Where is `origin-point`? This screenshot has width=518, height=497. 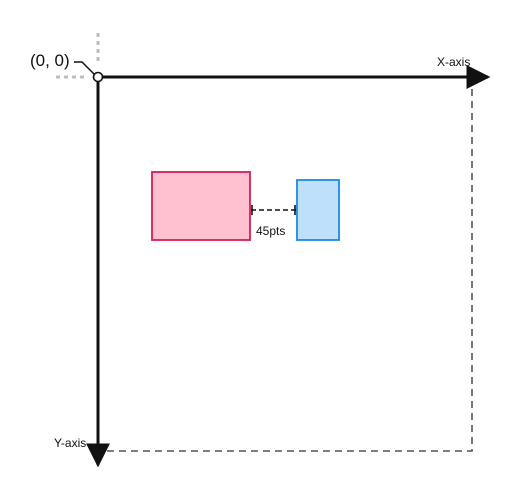
origin-point is located at coordinates (98, 77).